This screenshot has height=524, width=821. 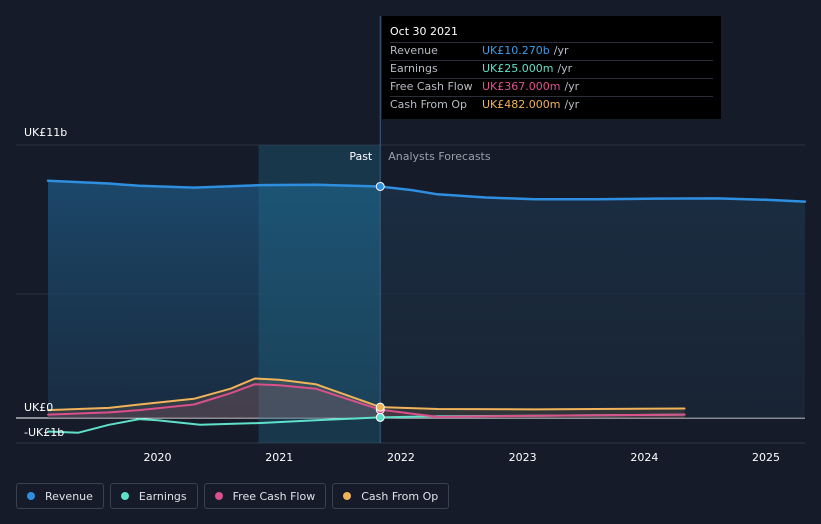 What do you see at coordinates (644, 457) in the screenshot?
I see `x-tick-label: 2024` at bounding box center [644, 457].